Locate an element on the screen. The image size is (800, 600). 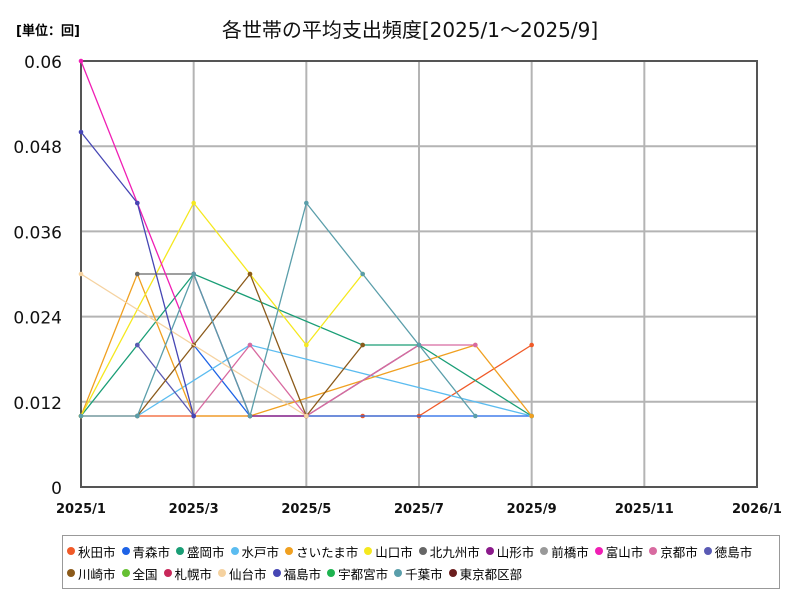
legend-item: 千葉市 is located at coordinates (418, 573).